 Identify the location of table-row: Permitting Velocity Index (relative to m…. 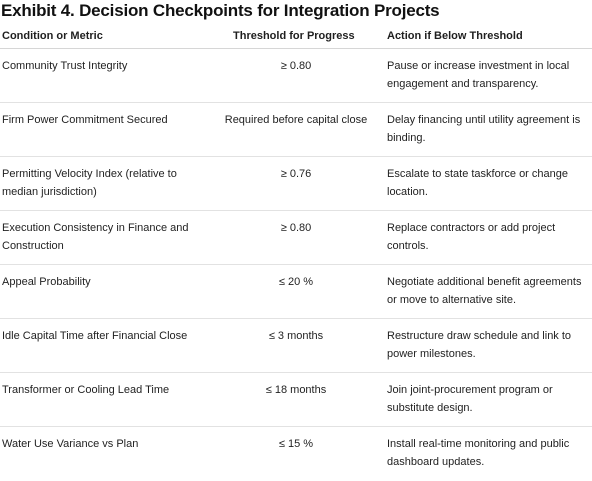
(296, 184).